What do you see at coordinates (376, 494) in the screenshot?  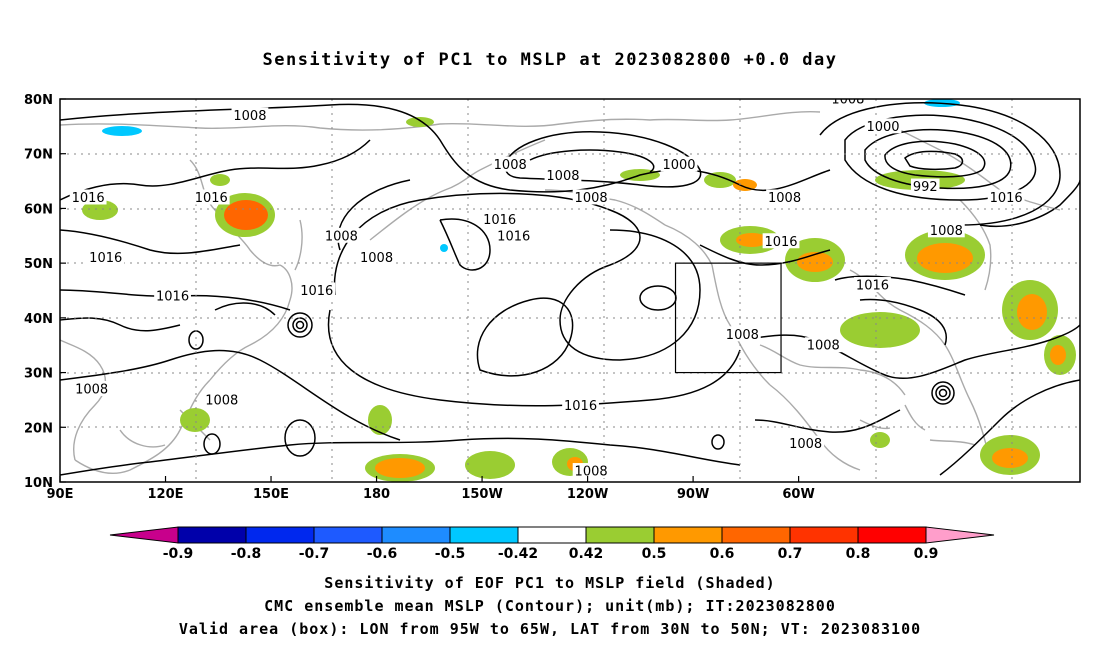 I see `lon-tick-label: 180` at bounding box center [376, 494].